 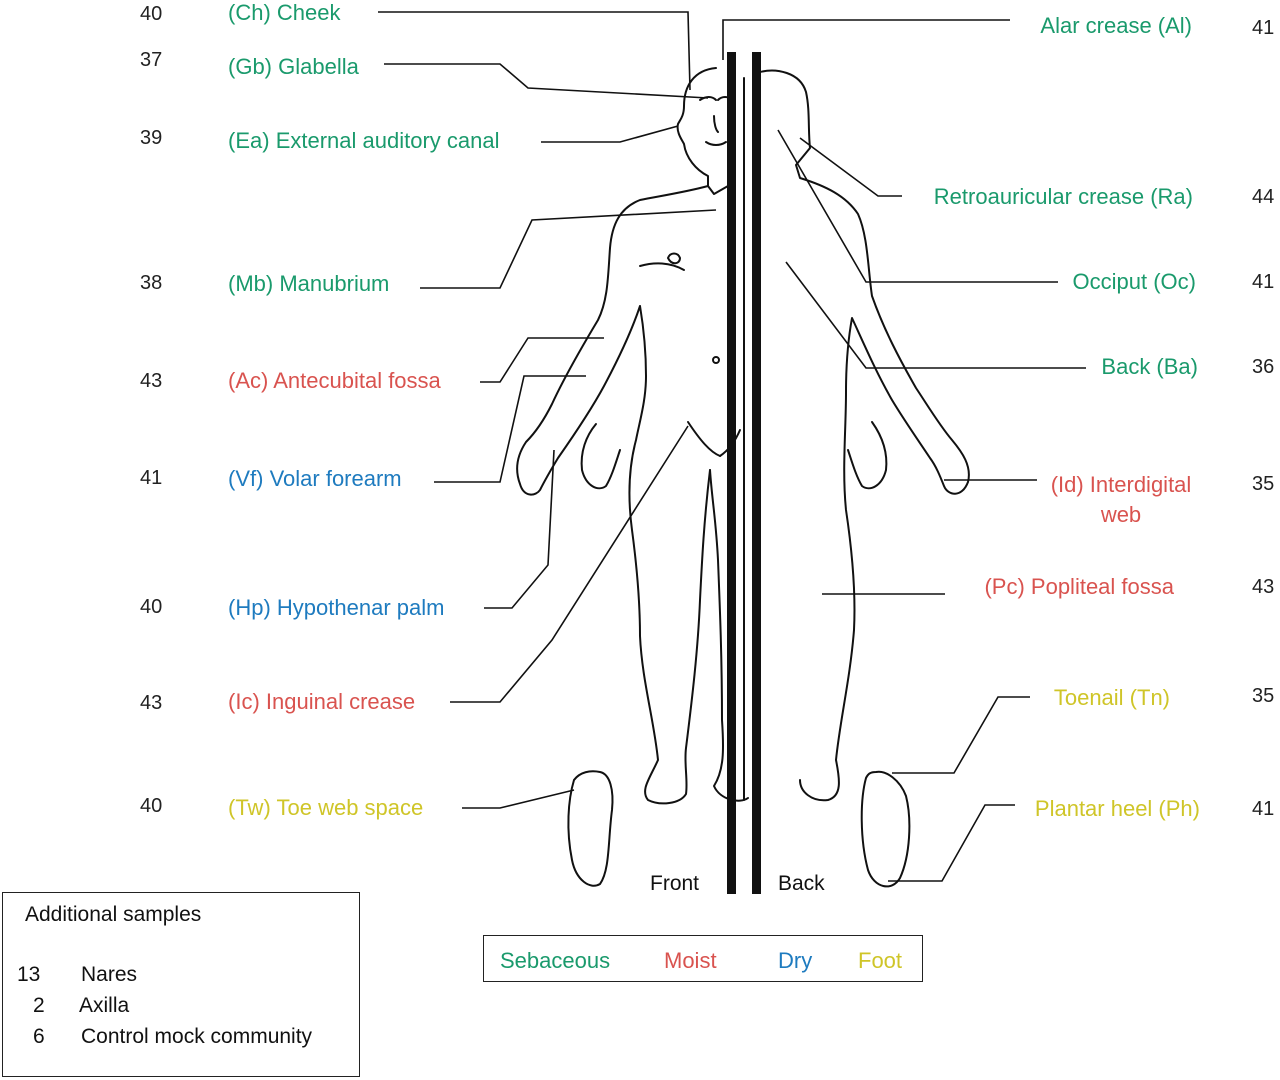 I want to click on front-label: Front, so click(x=675, y=883).